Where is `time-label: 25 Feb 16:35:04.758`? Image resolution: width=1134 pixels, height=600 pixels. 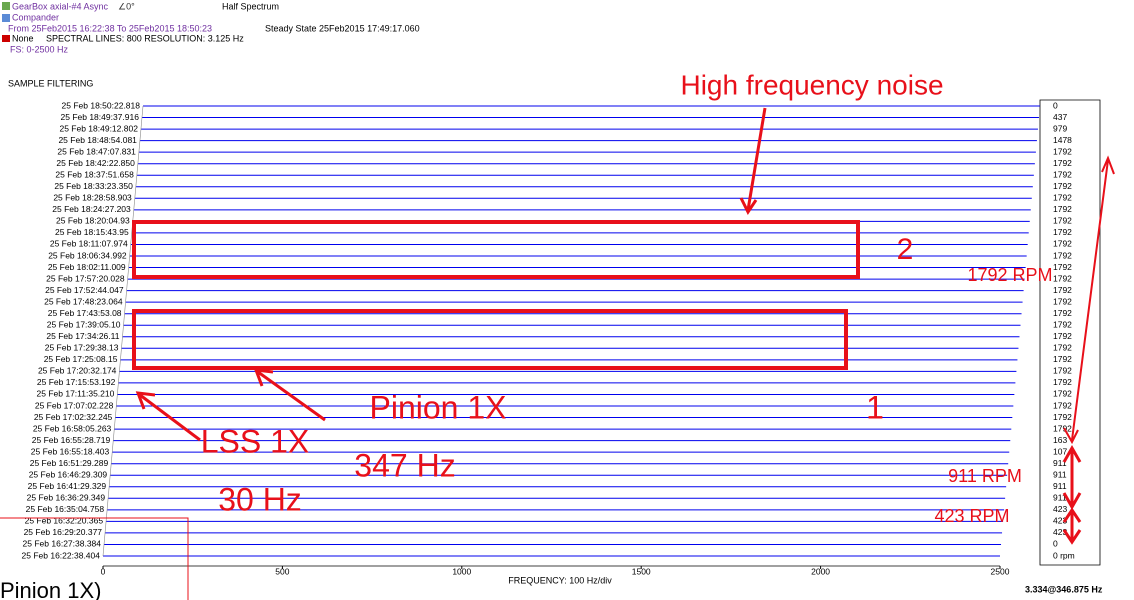 time-label: 25 Feb 16:35:04.758 is located at coordinates (65, 509).